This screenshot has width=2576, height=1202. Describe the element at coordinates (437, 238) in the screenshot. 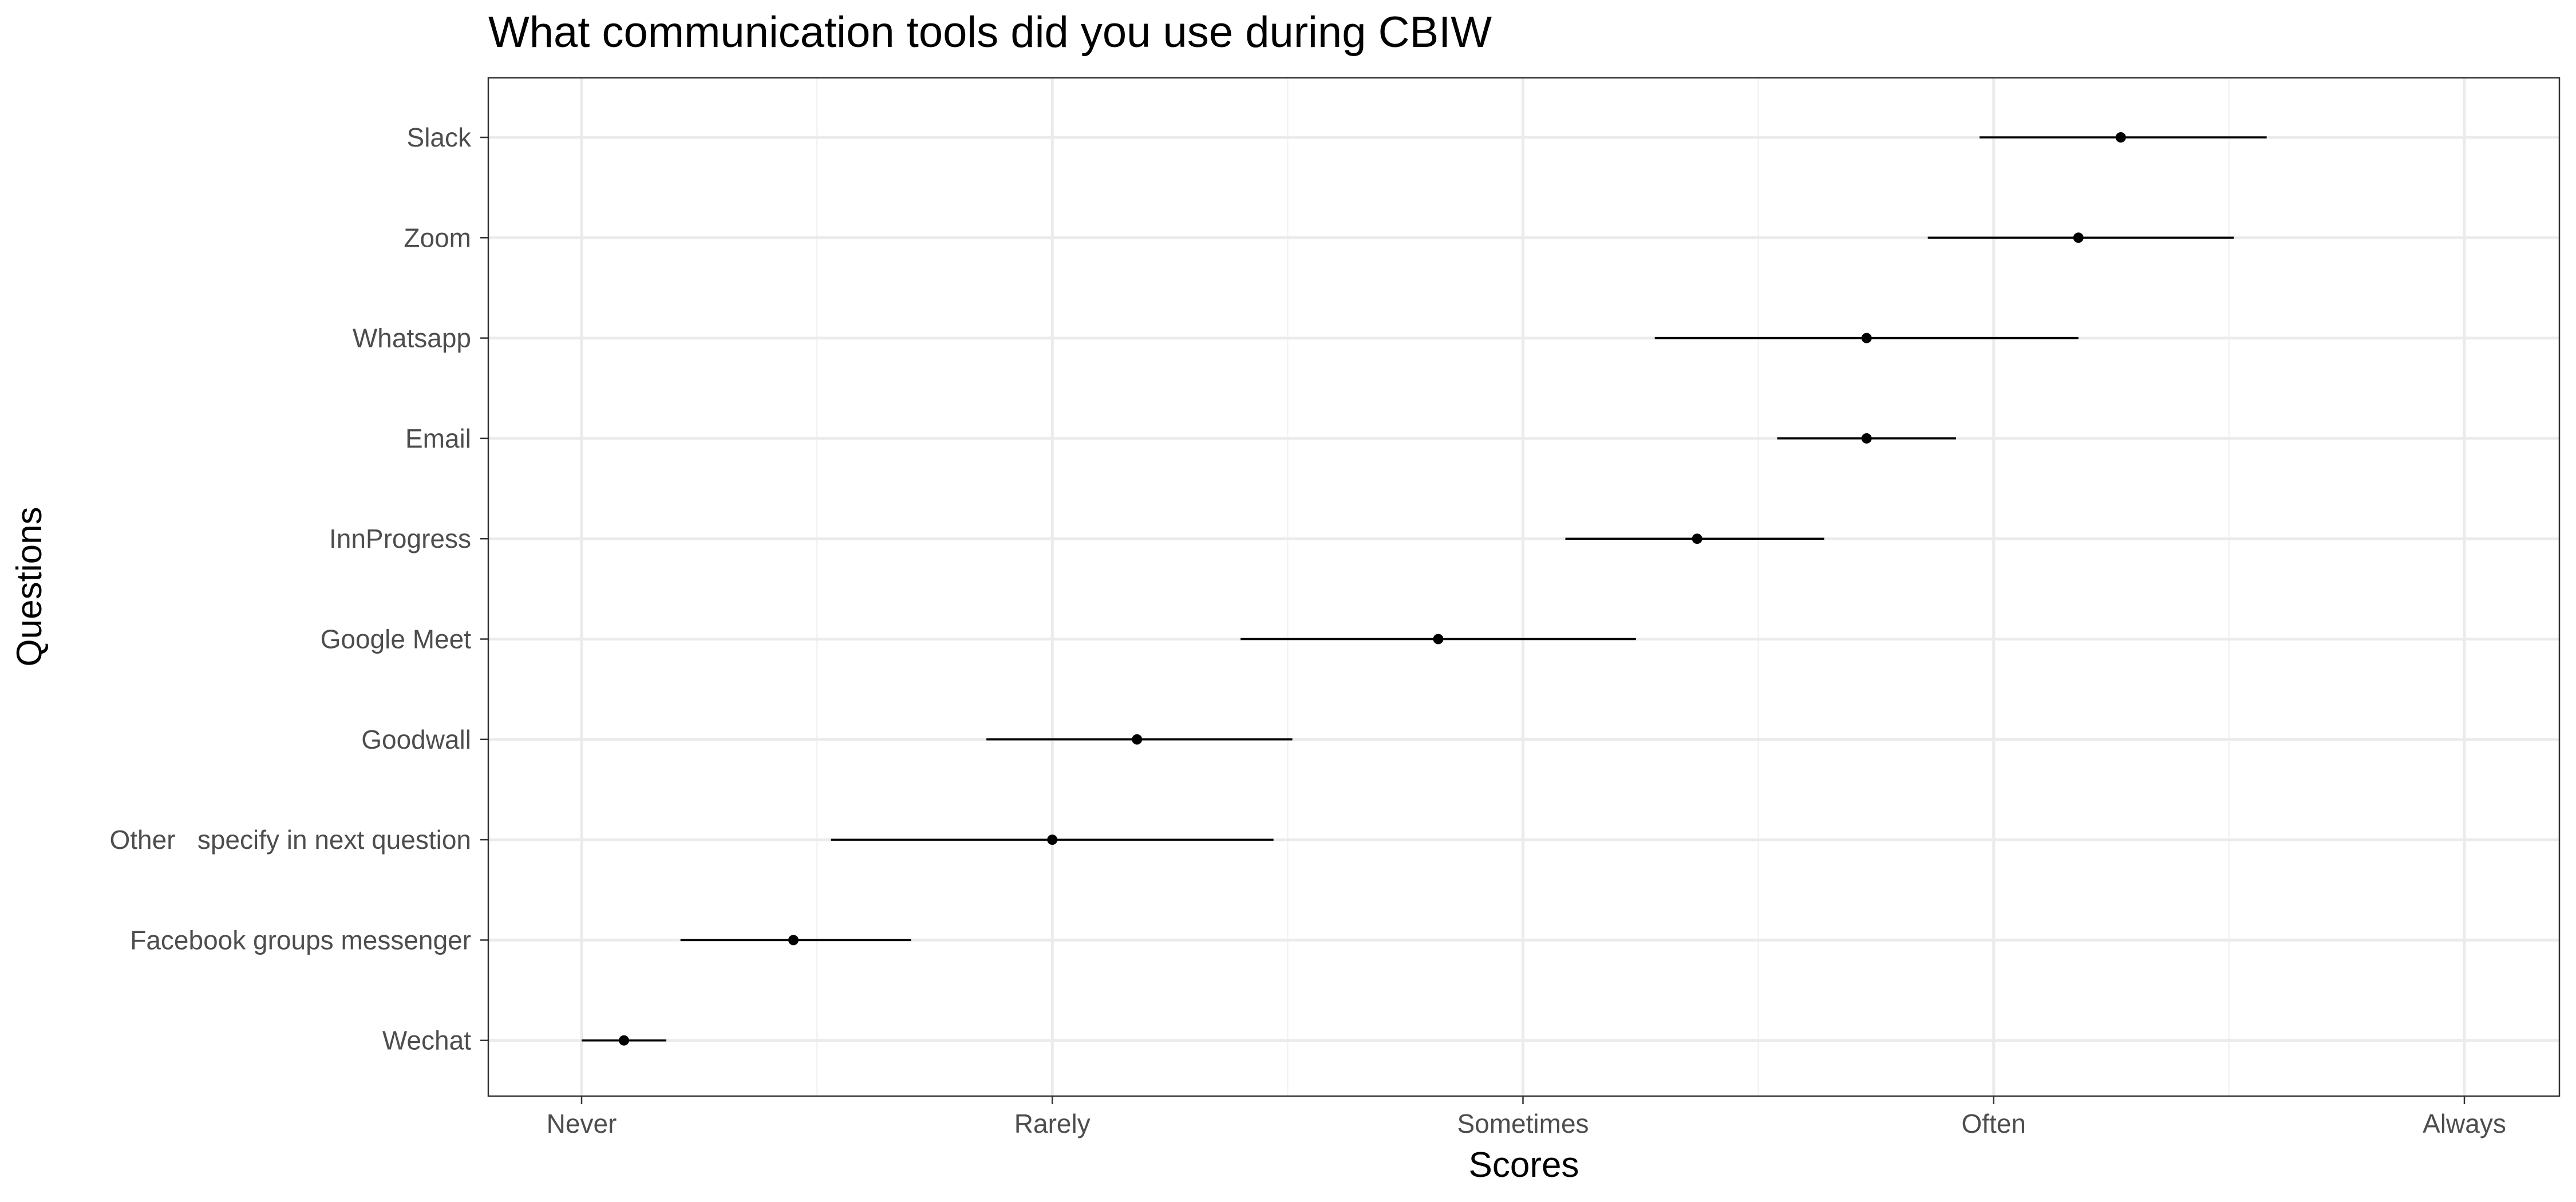

I see `y-tick-label: Zoom` at that location.